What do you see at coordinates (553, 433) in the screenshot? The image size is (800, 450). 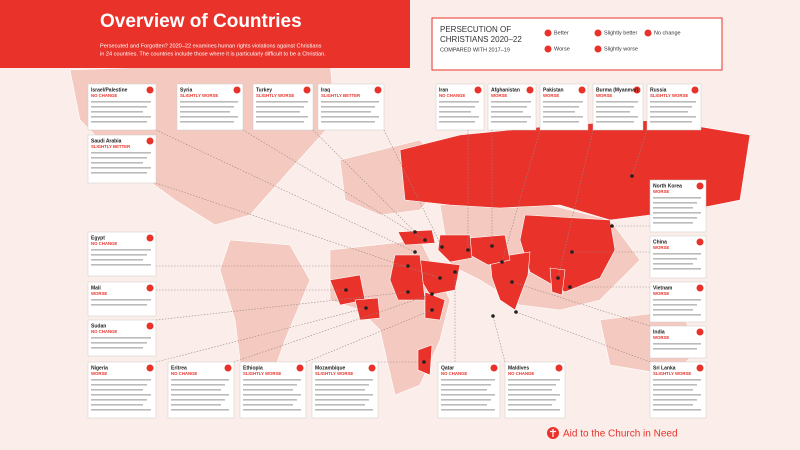 I see `logo-cross` at bounding box center [553, 433].